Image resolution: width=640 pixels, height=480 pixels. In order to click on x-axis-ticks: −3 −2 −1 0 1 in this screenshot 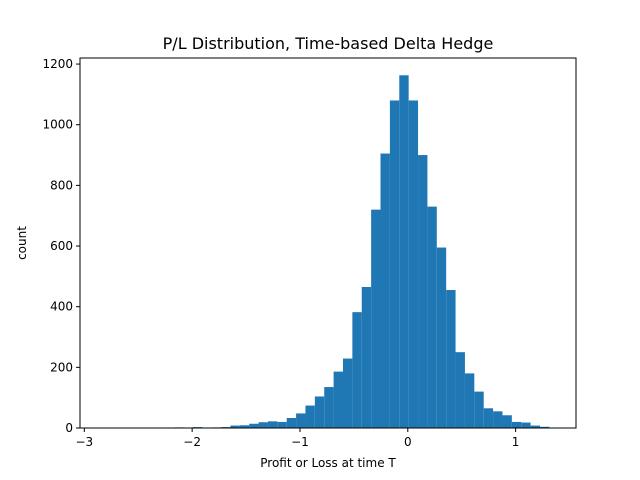, I will do `click(297, 438)`.